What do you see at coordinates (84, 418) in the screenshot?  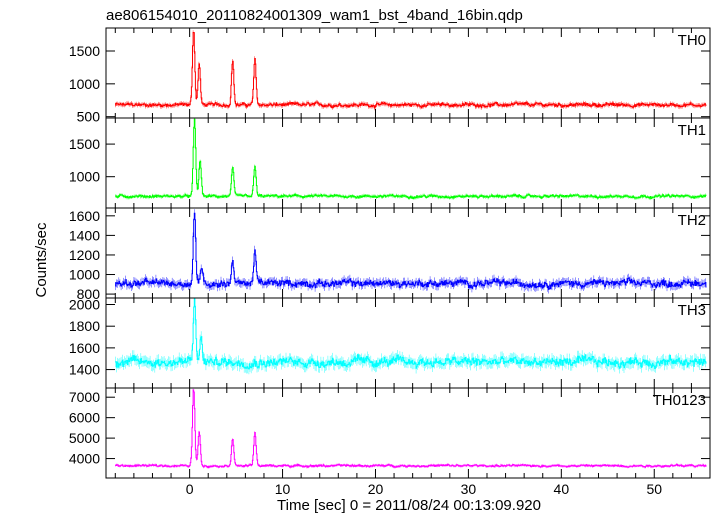 I see `y-tick-label: 6000` at bounding box center [84, 418].